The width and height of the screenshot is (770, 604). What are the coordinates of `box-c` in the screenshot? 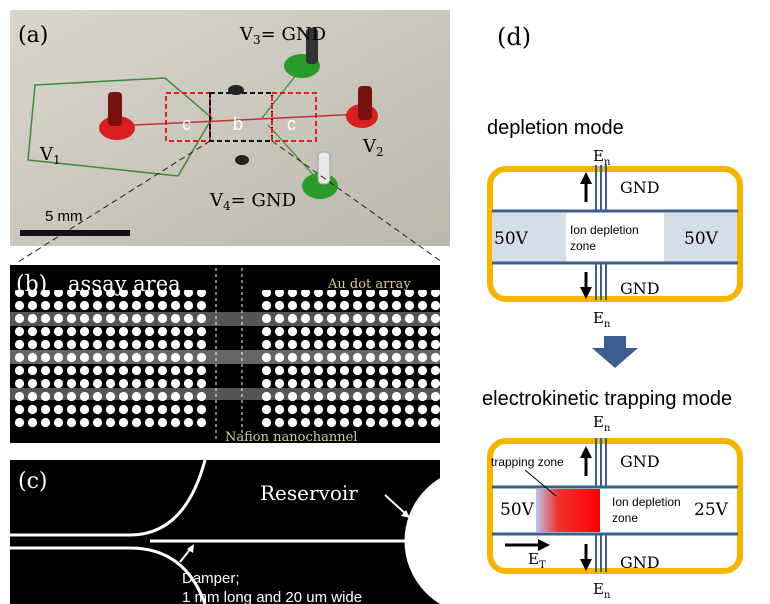 It's located at (294, 117).